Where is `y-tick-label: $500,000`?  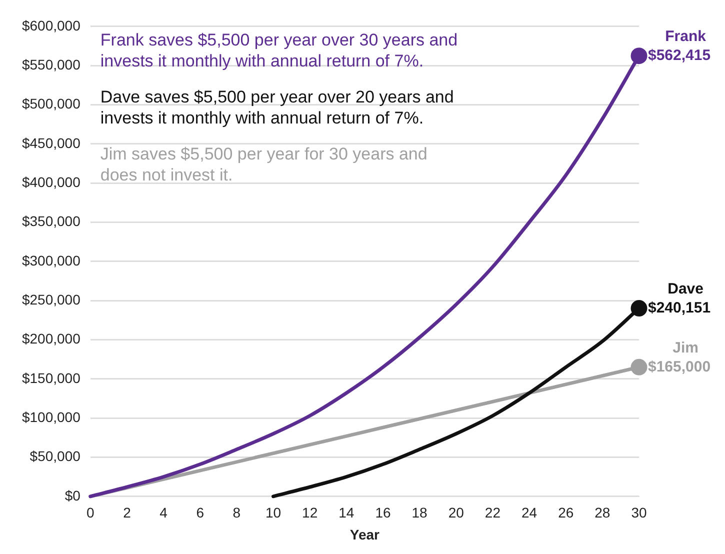
y-tick-label: $500,000 is located at coordinates (51, 104).